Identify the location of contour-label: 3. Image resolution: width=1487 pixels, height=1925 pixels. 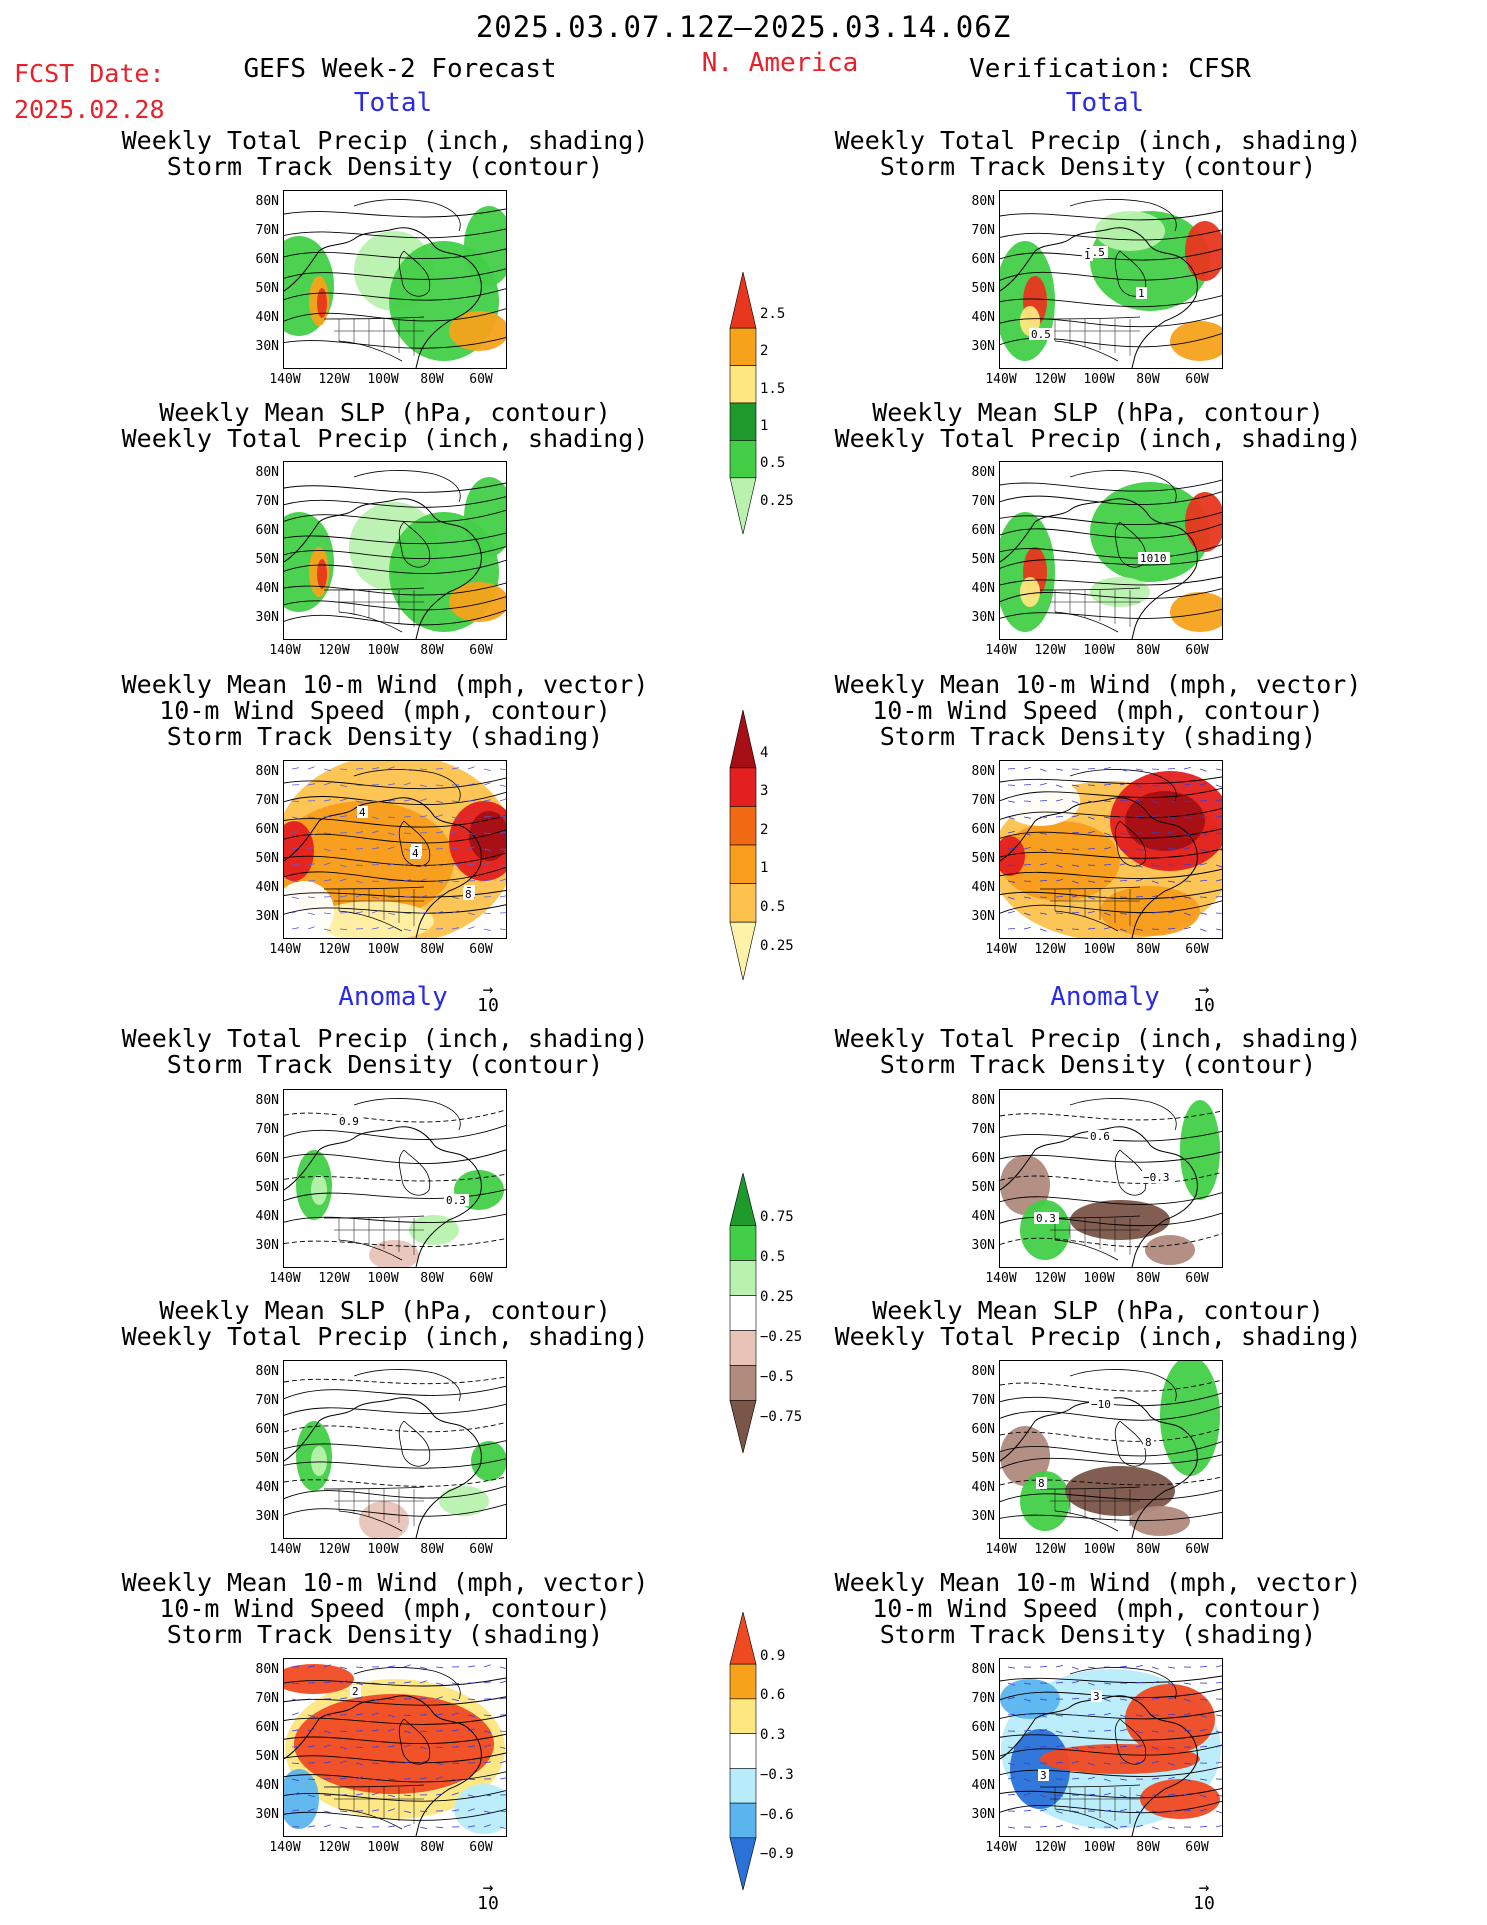
(1043, 1775).